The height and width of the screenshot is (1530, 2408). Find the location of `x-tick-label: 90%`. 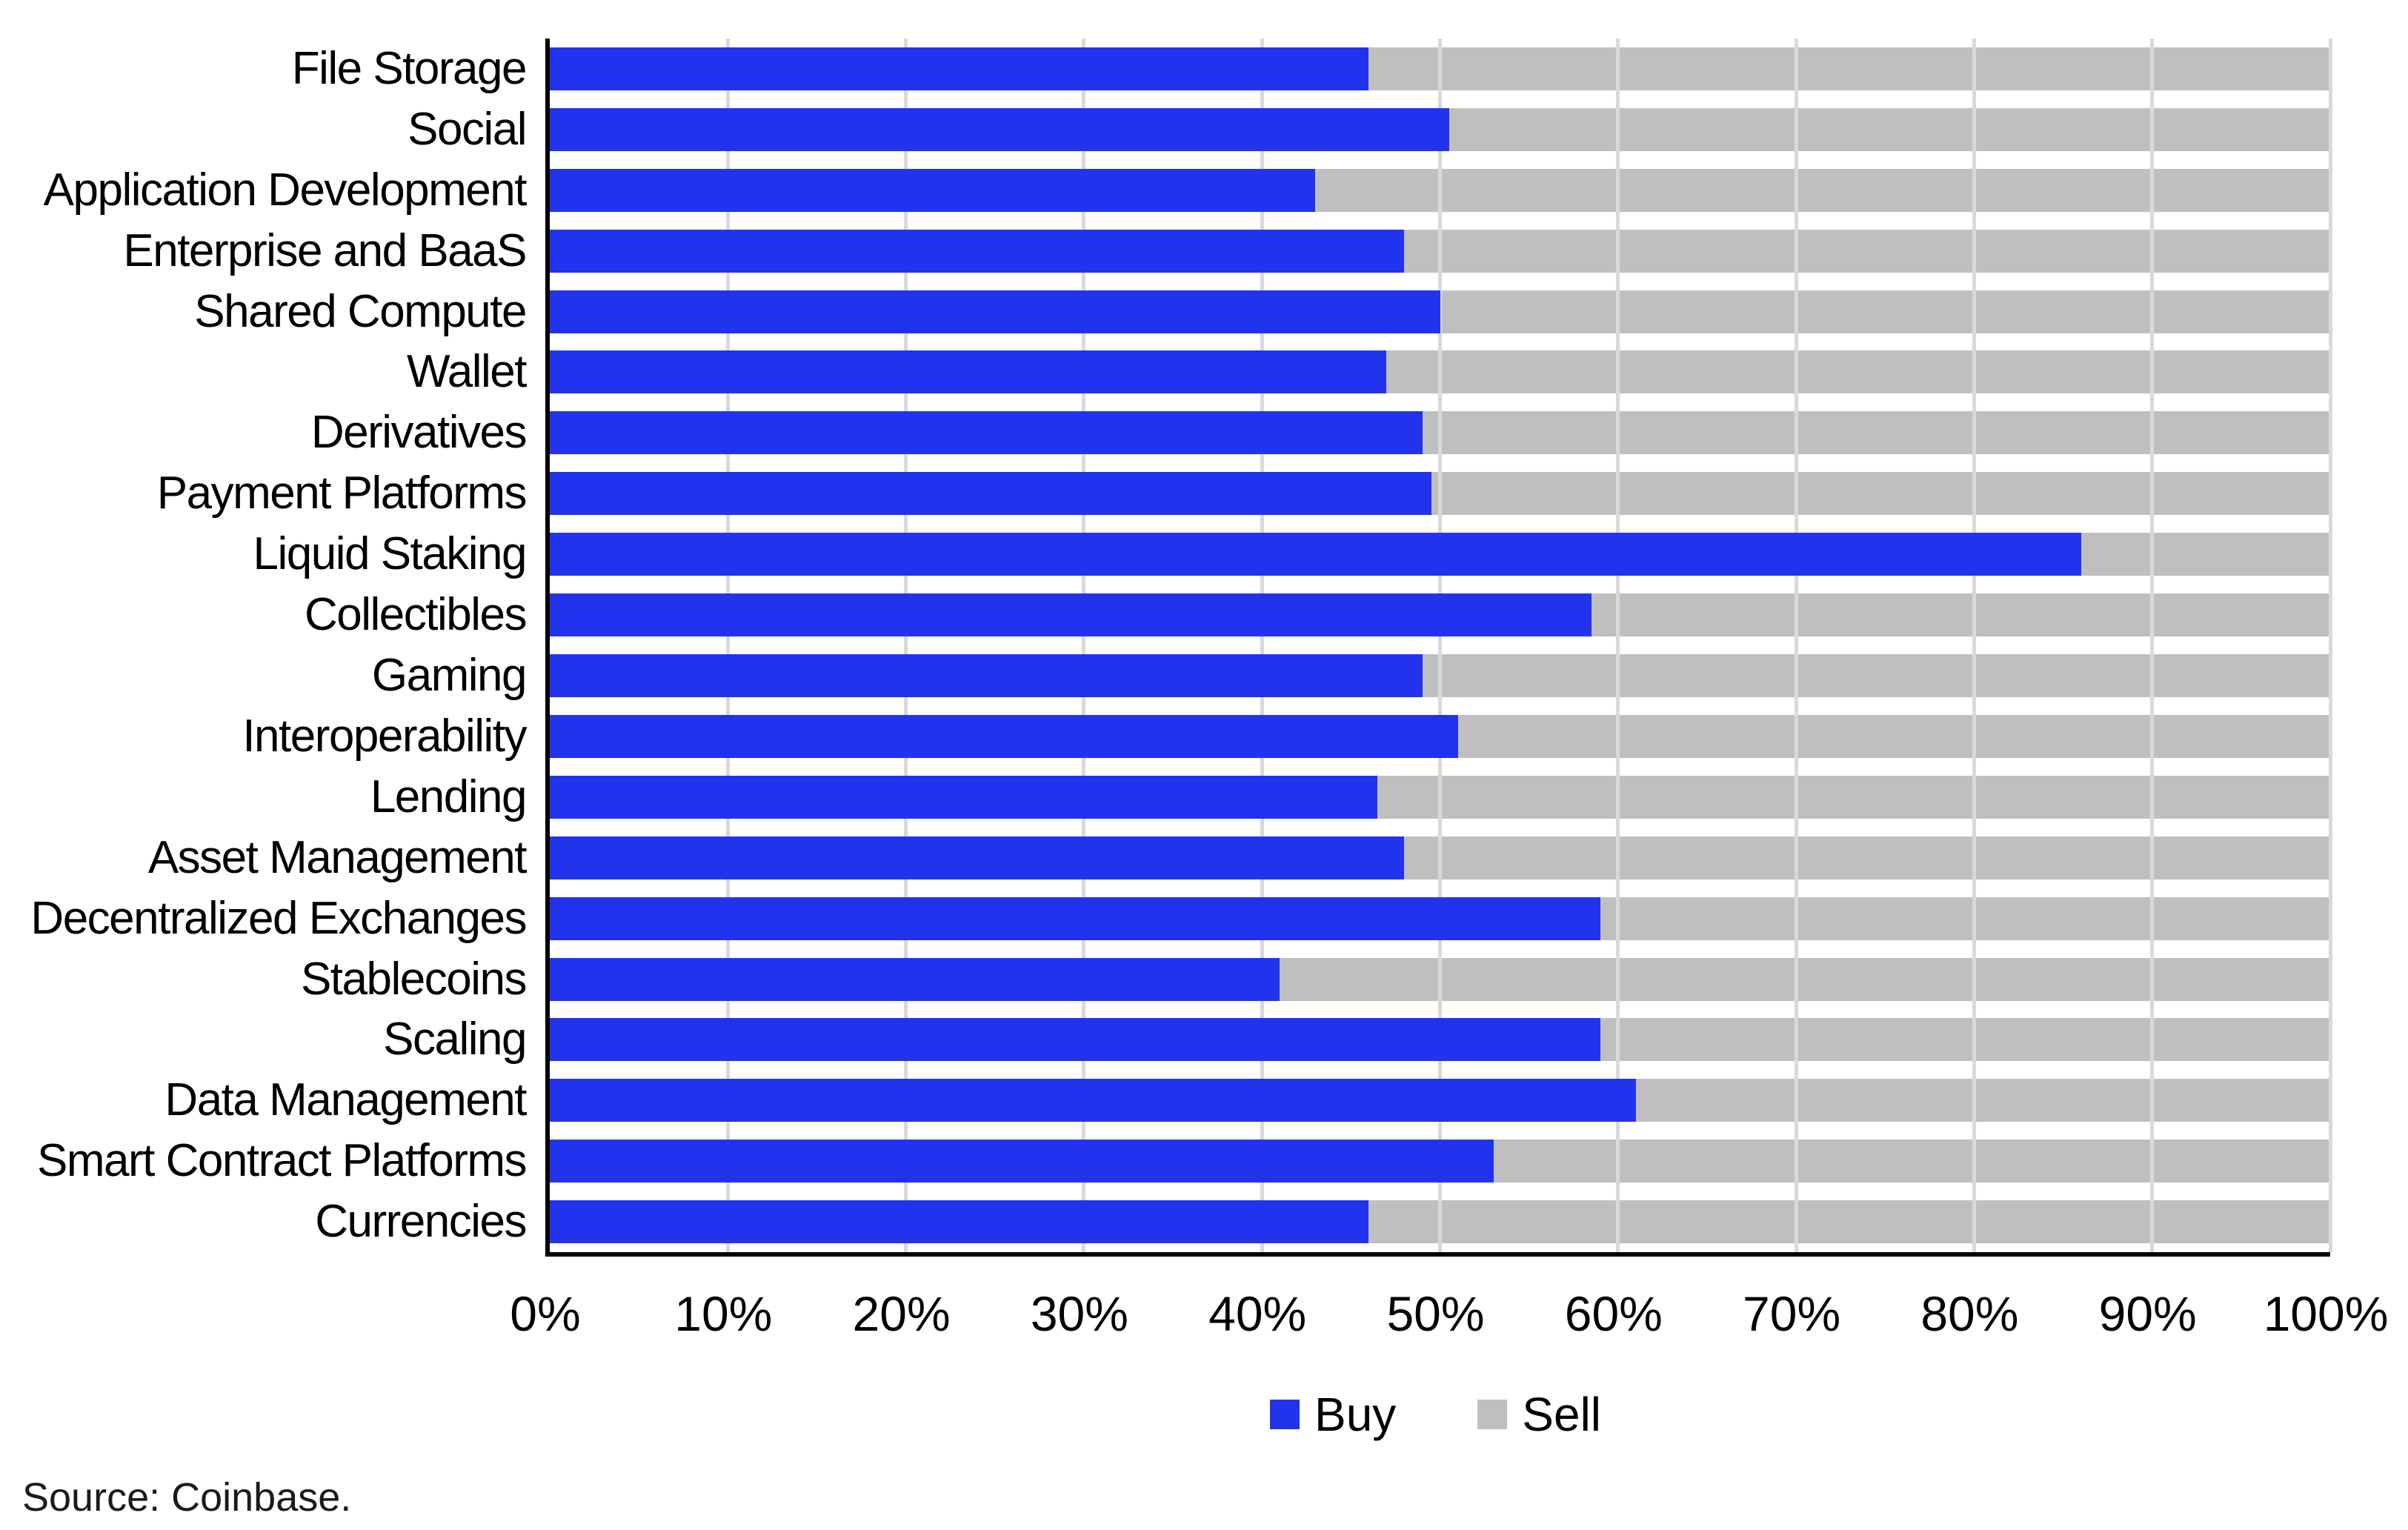

x-tick-label: 90% is located at coordinates (2147, 1313).